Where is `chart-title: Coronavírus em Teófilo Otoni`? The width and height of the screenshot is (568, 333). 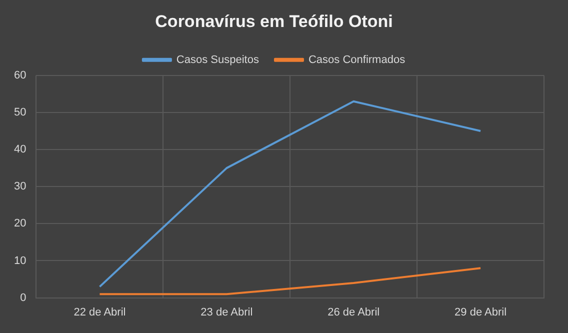
chart-title: Coronavírus em Teófilo Otoni is located at coordinates (274, 21).